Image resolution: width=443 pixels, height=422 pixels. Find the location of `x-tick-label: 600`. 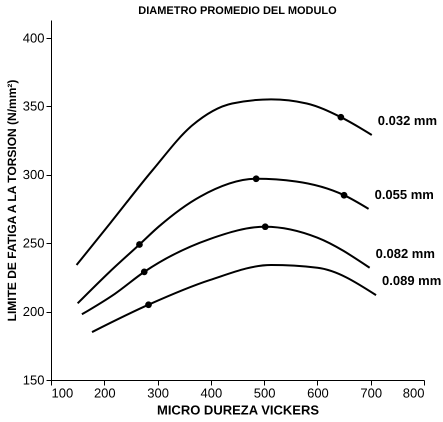

x-tick-label: 600 is located at coordinates (318, 393).